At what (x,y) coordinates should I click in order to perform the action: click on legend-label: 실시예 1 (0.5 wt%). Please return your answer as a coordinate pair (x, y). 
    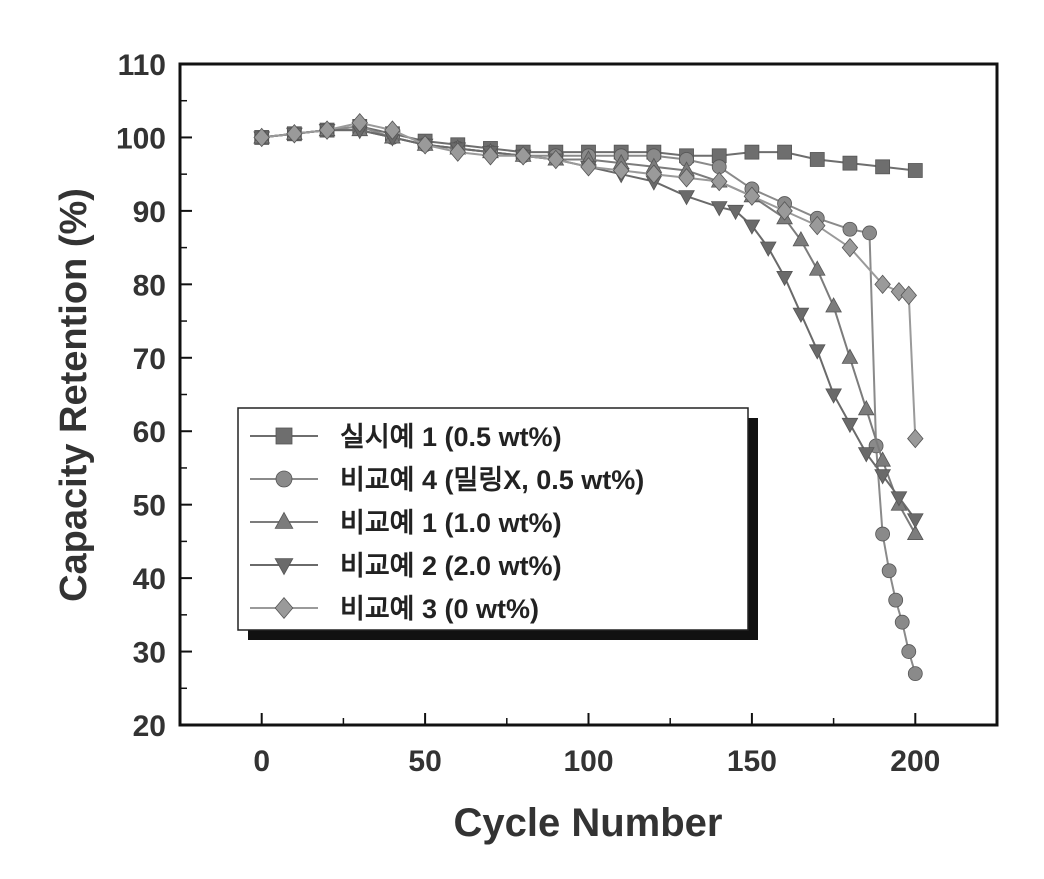
    Looking at the image, I should click on (451, 437).